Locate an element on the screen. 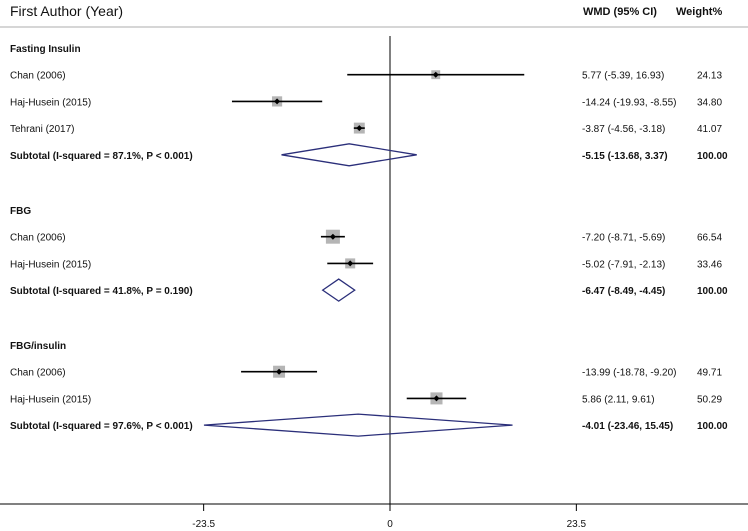  study-effect-text: -13.99 (-18.78, -9.20) is located at coordinates (629, 373).